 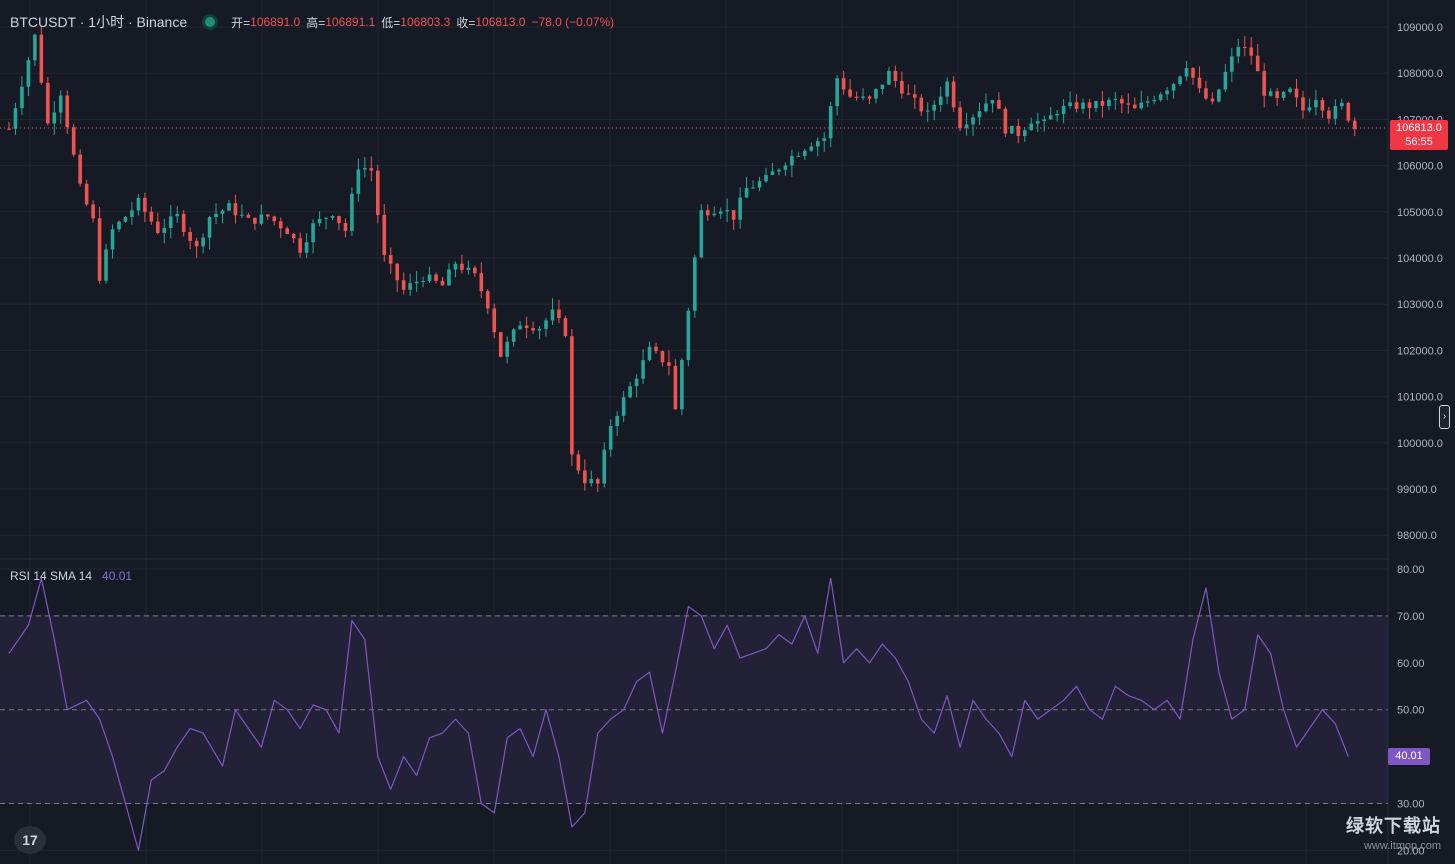 What do you see at coordinates (1420, 259) in the screenshot?
I see `price-tick-label: 104000.0` at bounding box center [1420, 259].